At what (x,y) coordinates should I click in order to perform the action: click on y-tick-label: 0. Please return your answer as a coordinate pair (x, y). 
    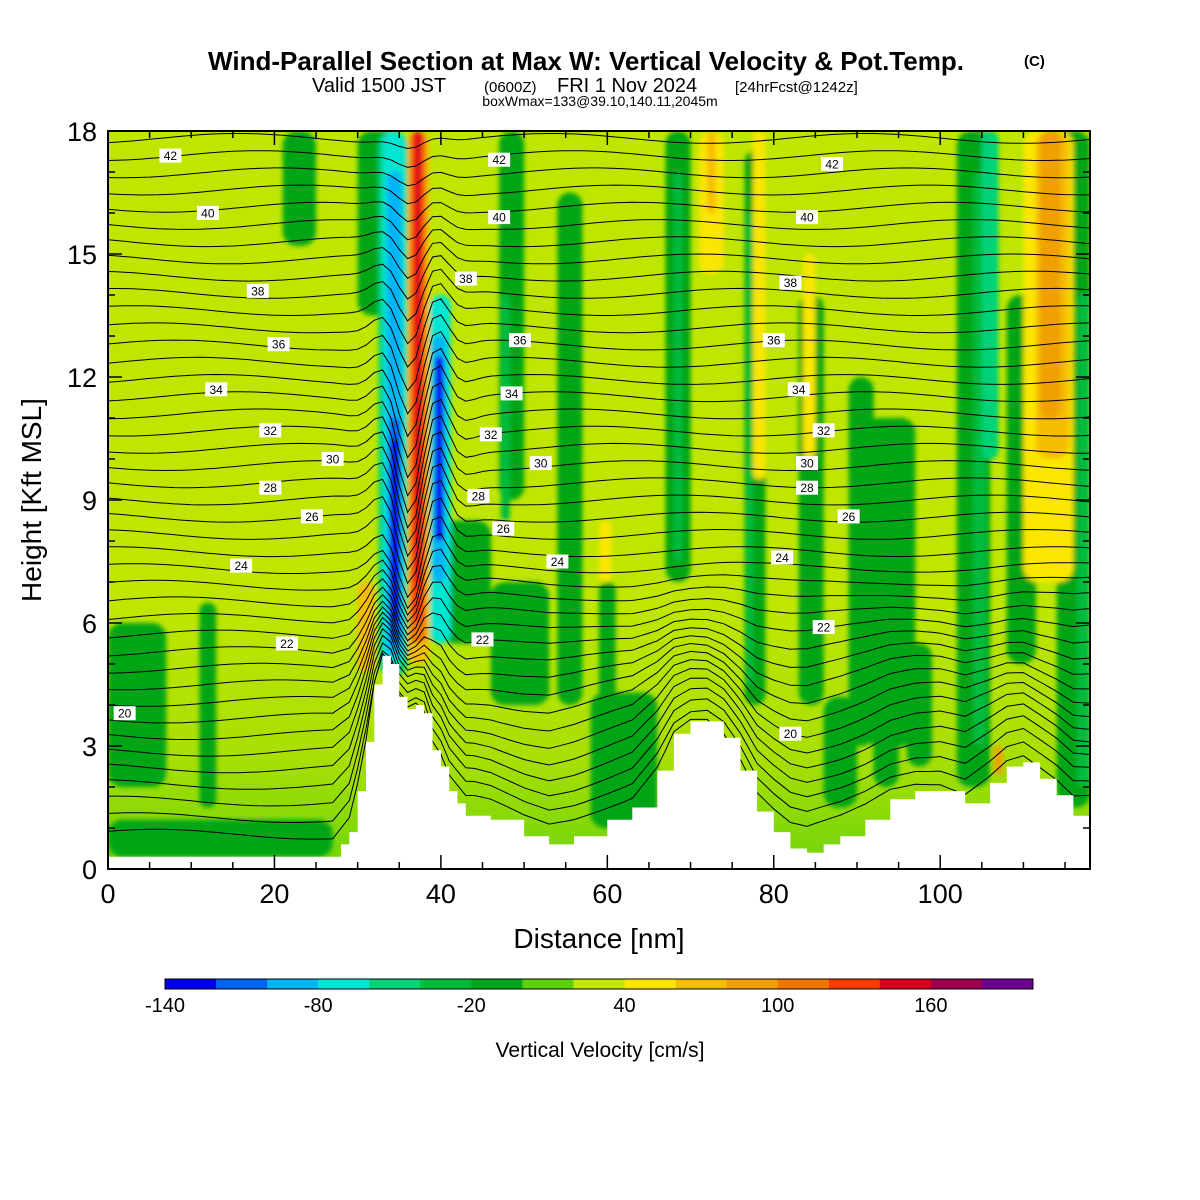
    Looking at the image, I should click on (89, 870).